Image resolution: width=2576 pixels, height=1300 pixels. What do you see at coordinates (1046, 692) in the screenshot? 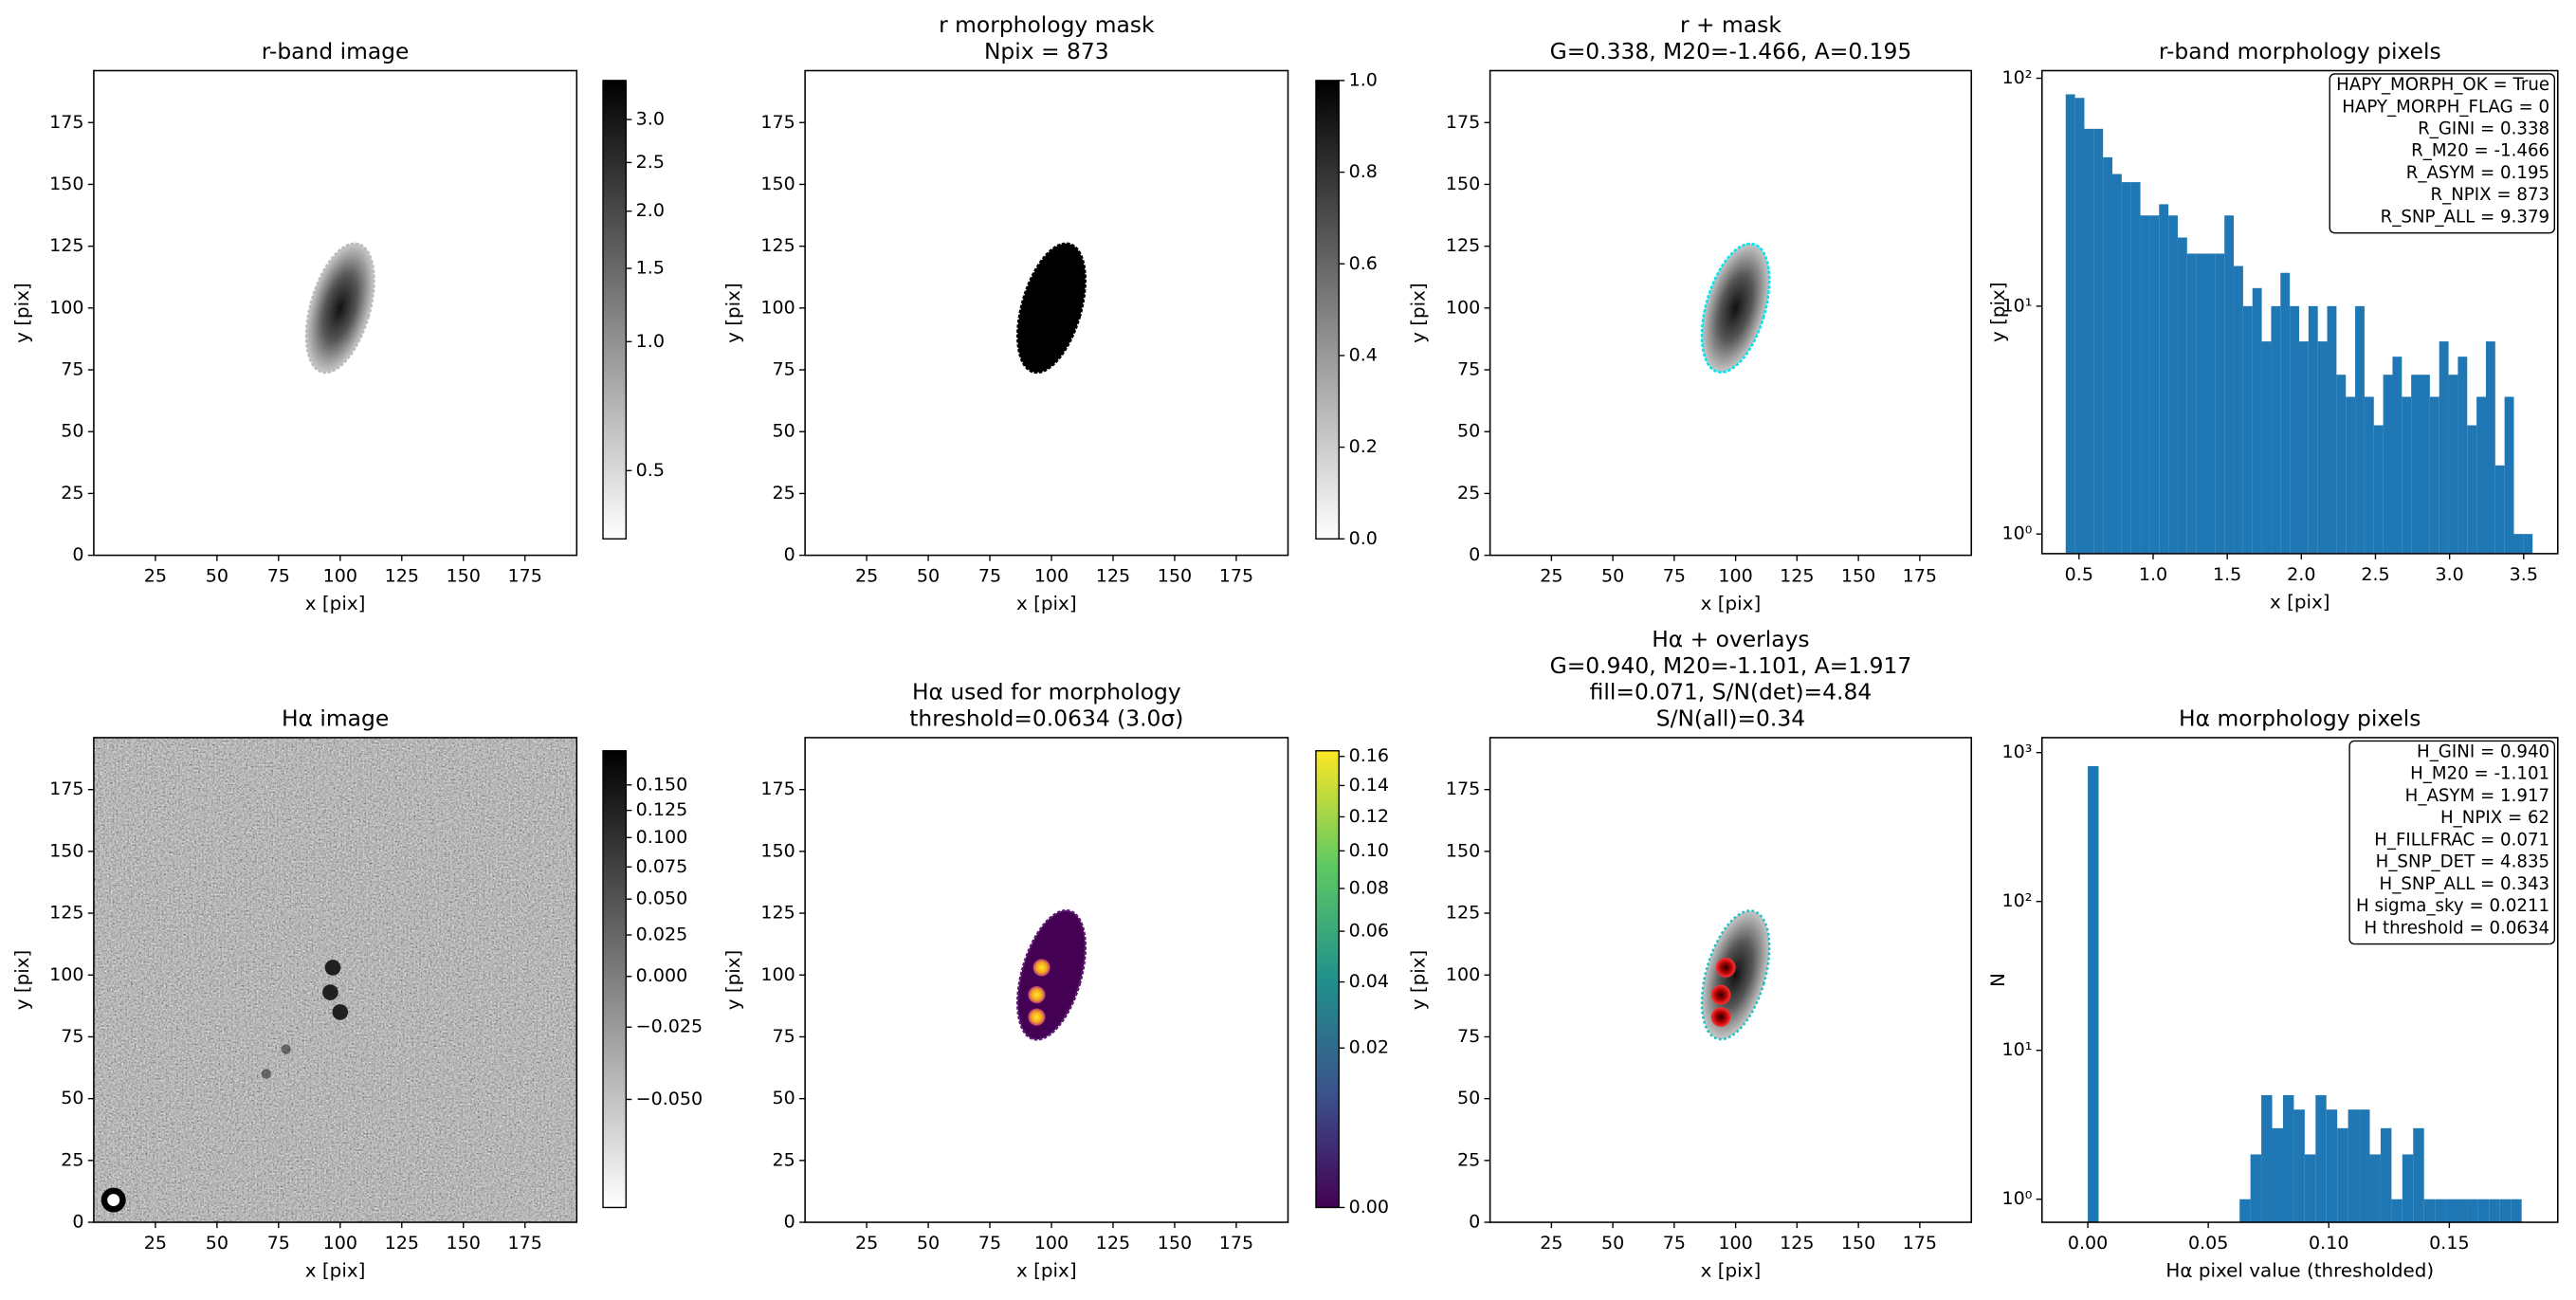
I see `panel-title: Hα used for morphology` at bounding box center [1046, 692].